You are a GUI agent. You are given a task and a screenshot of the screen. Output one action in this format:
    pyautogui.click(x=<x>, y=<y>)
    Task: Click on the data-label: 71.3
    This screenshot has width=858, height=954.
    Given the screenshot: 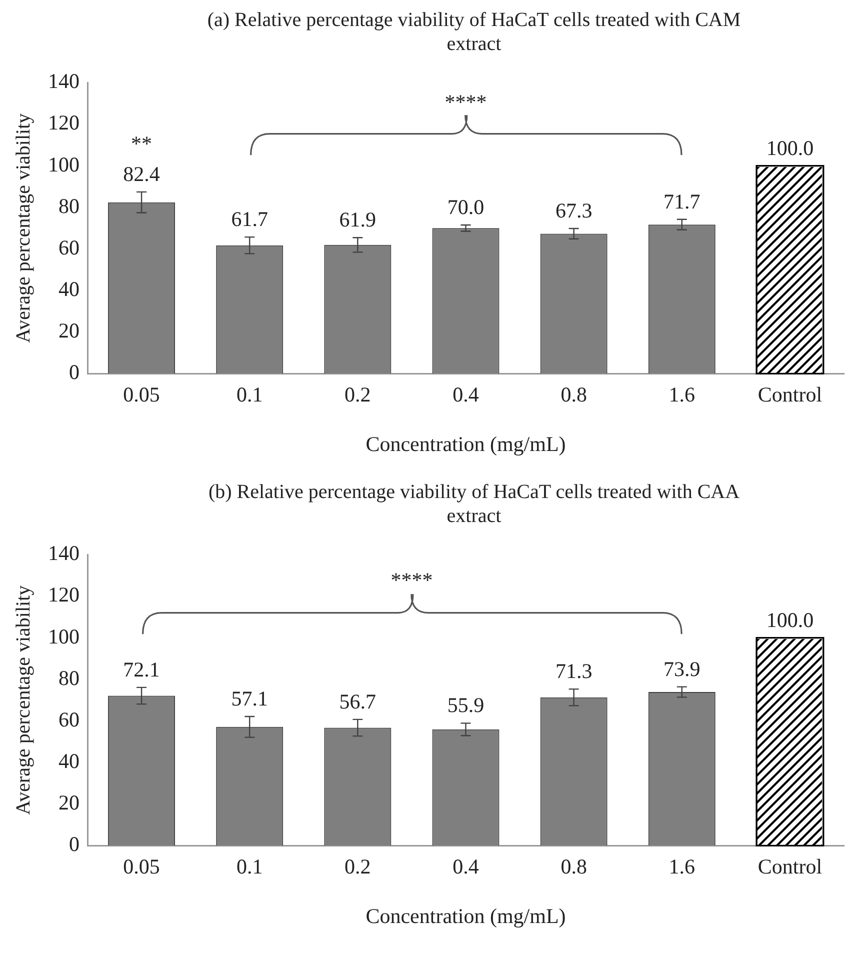 What is the action you would take?
    pyautogui.click(x=573, y=671)
    